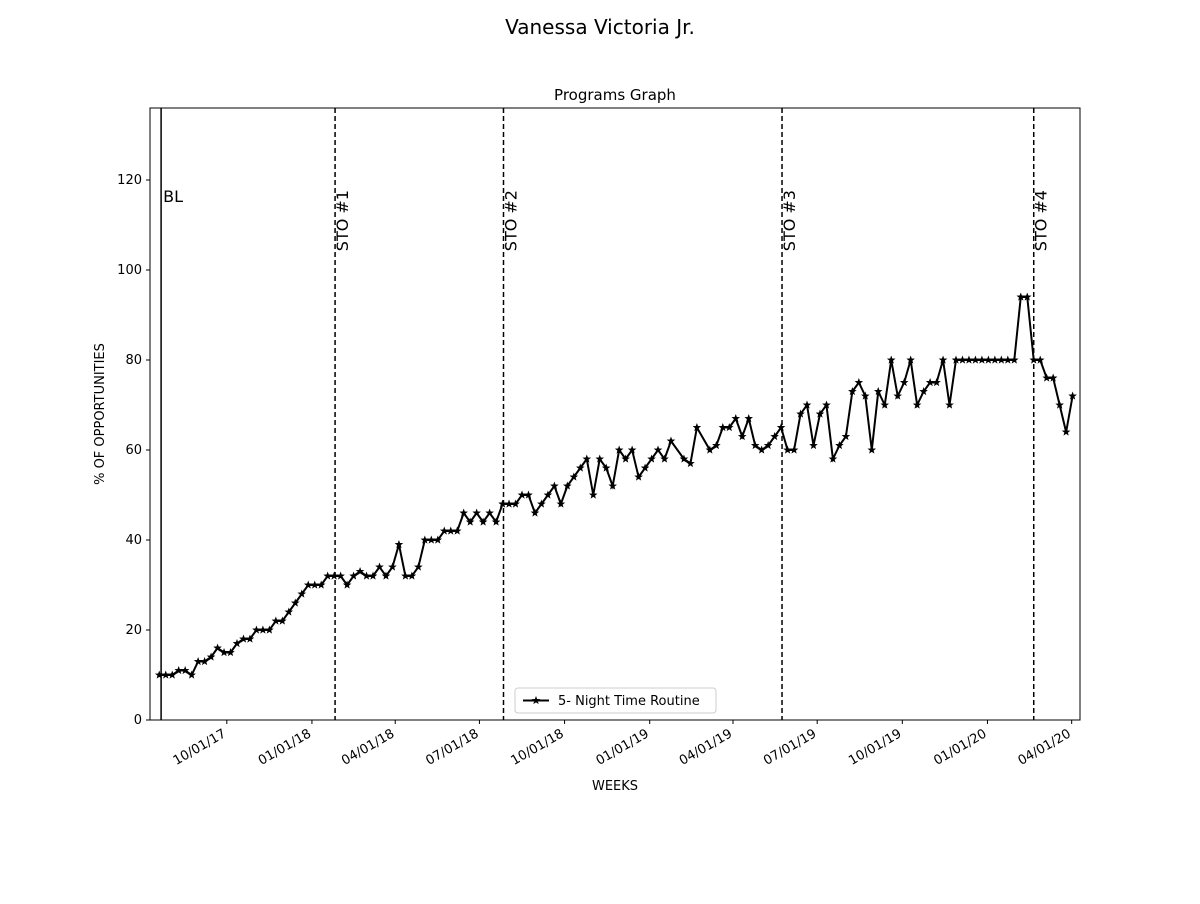 The image size is (1200, 904). Describe the element at coordinates (129, 270) in the screenshot. I see `y-tick-label: 100` at that location.